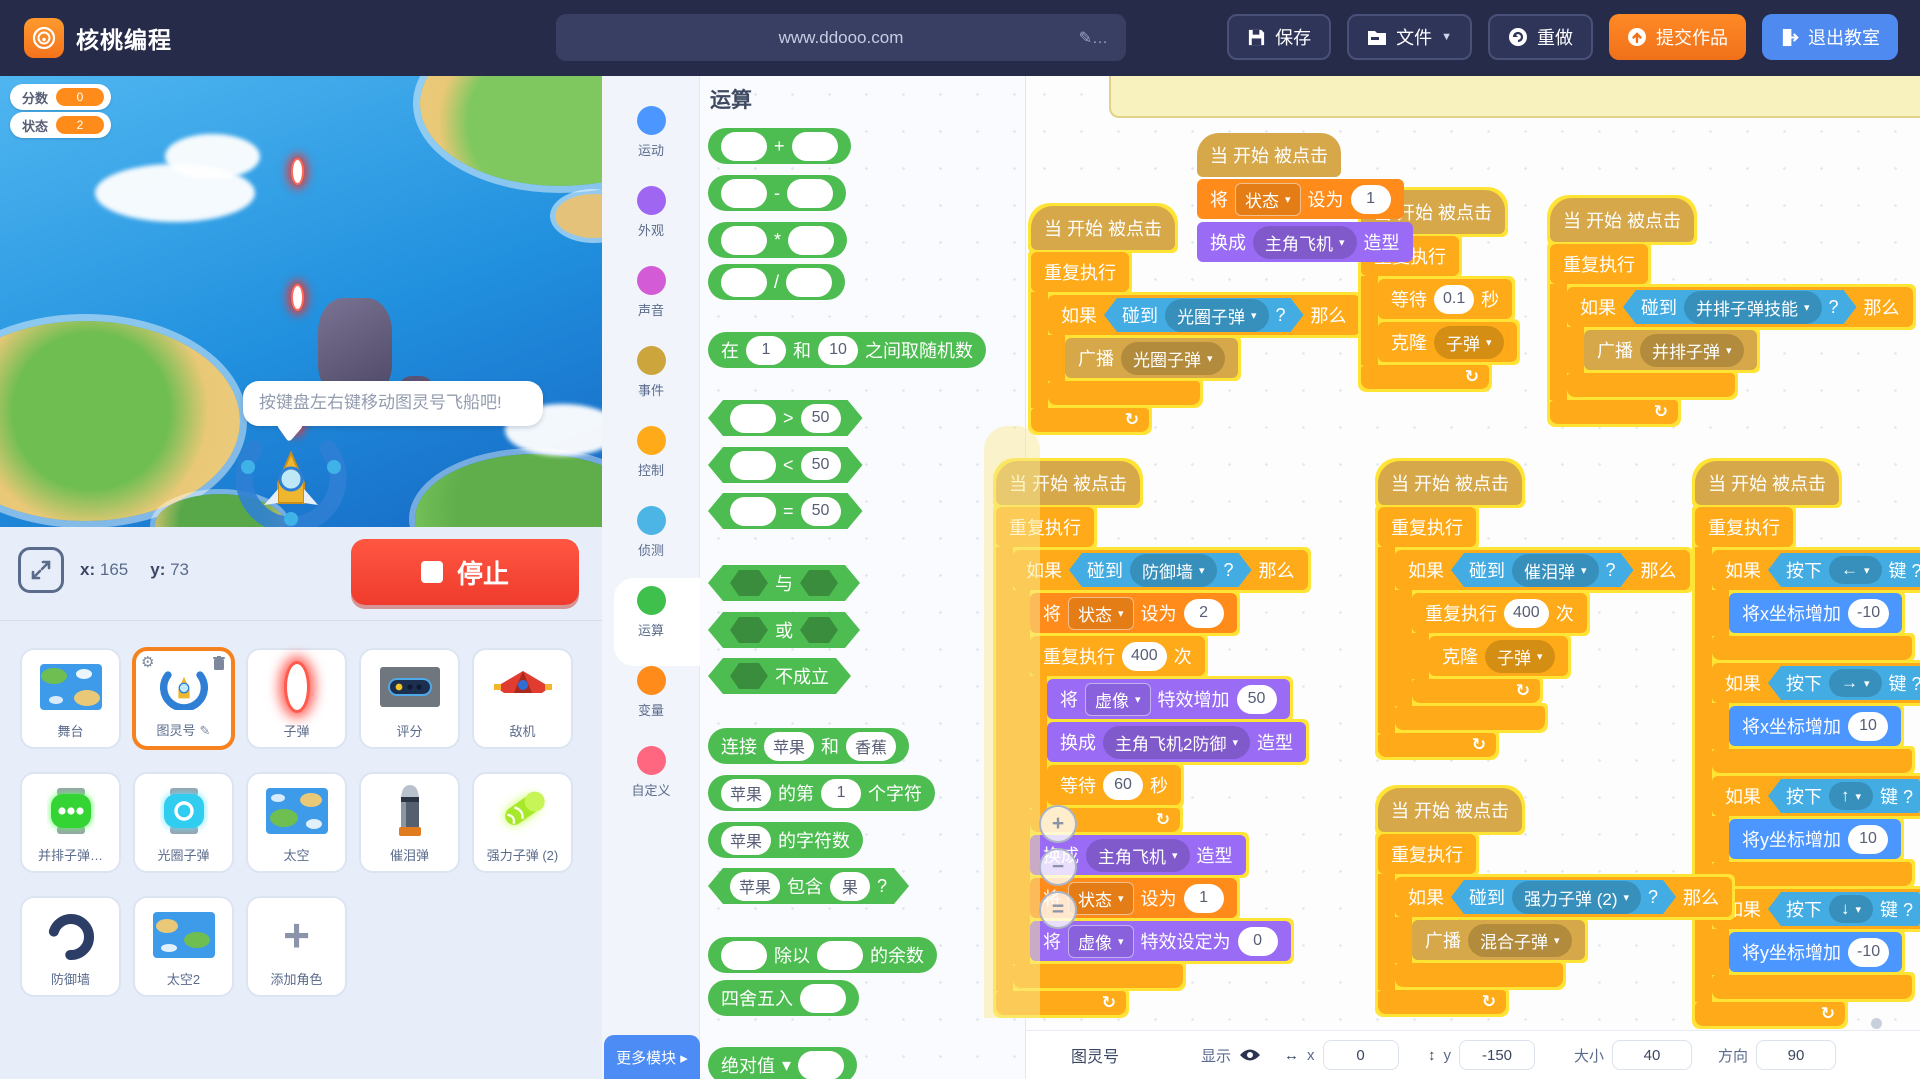 The width and height of the screenshot is (1920, 1079). I want to click on block: 将y坐标增加 -10, so click(1816, 952).